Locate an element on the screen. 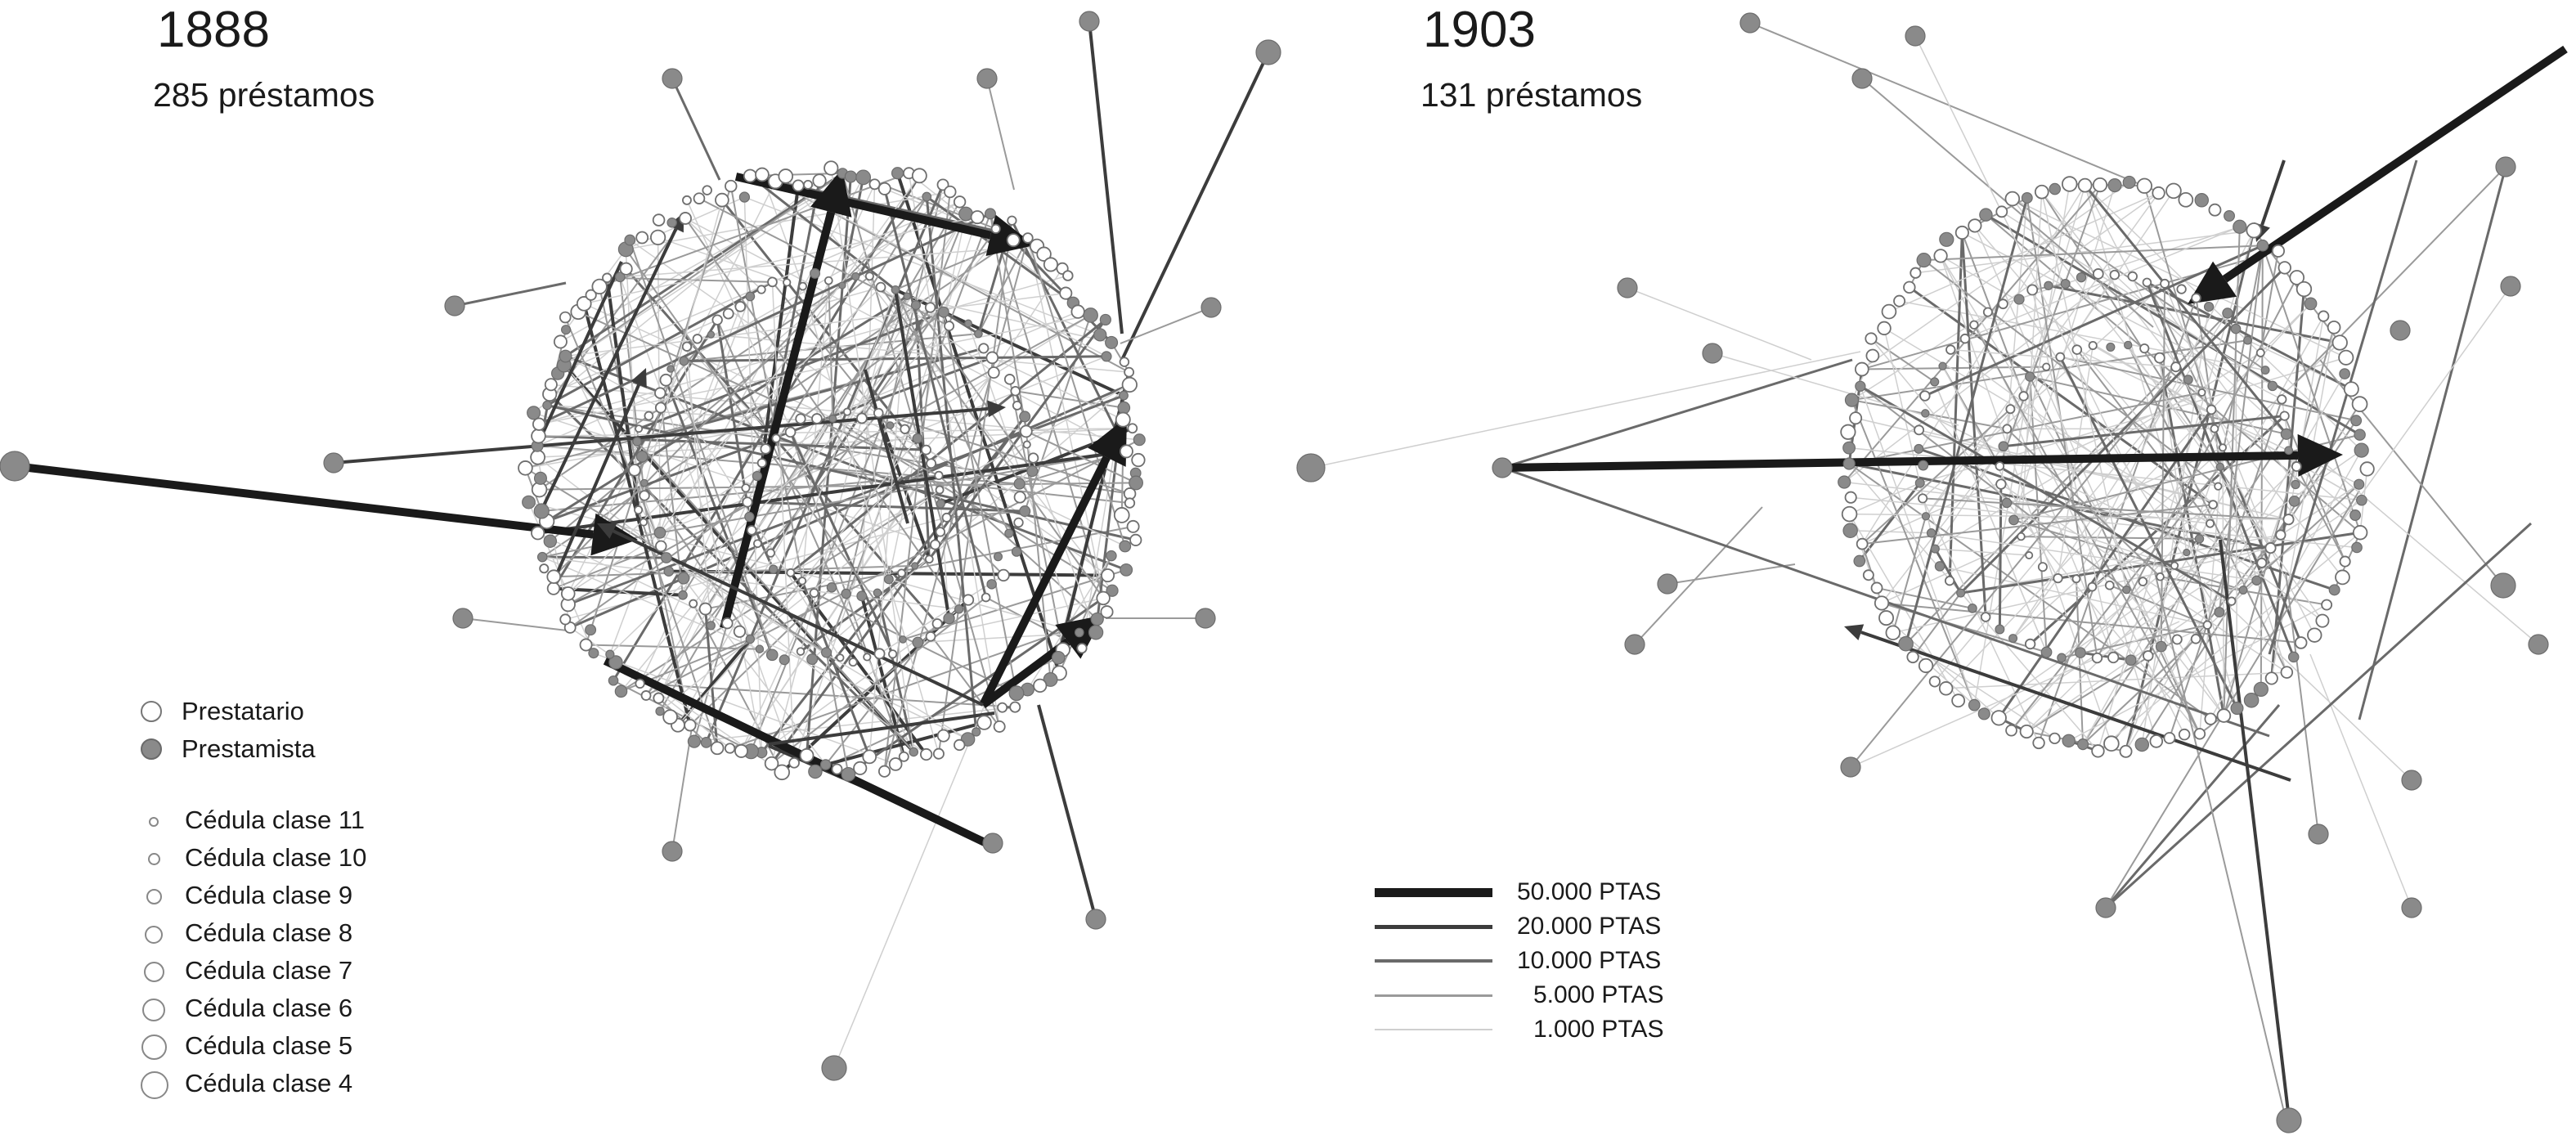  legend-label: Cédula clase 10 is located at coordinates (276, 857).